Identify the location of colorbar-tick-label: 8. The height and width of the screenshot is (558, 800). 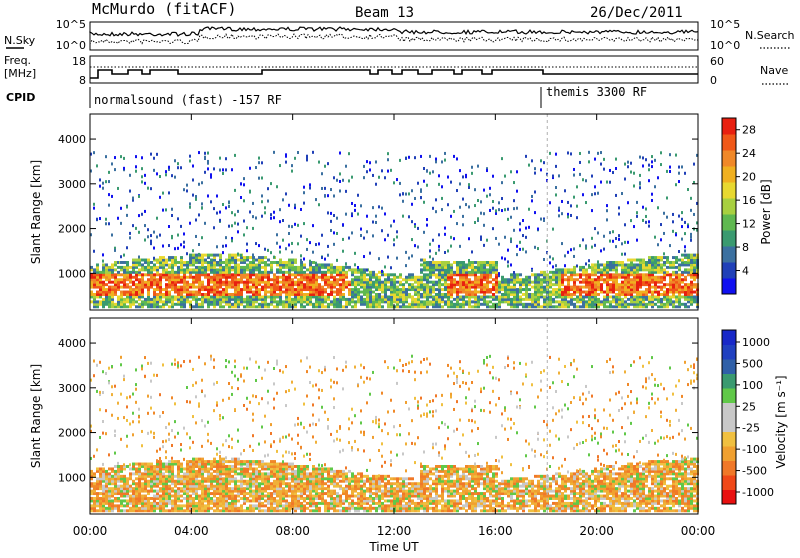
(745, 247).